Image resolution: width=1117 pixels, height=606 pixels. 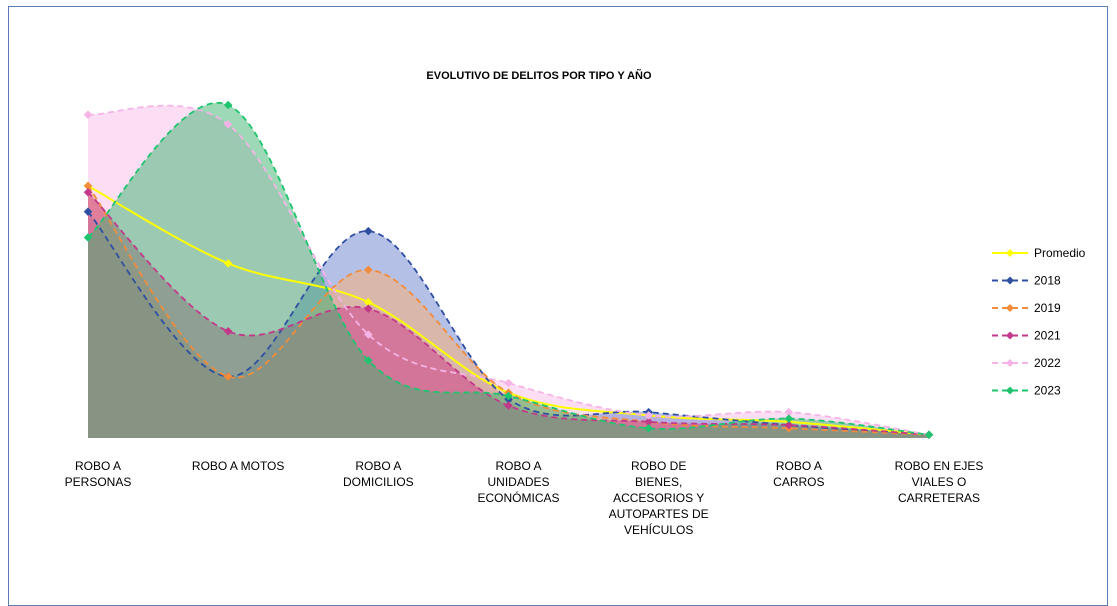 I want to click on category-label-line: ROBO A MOTOS, so click(x=238, y=466).